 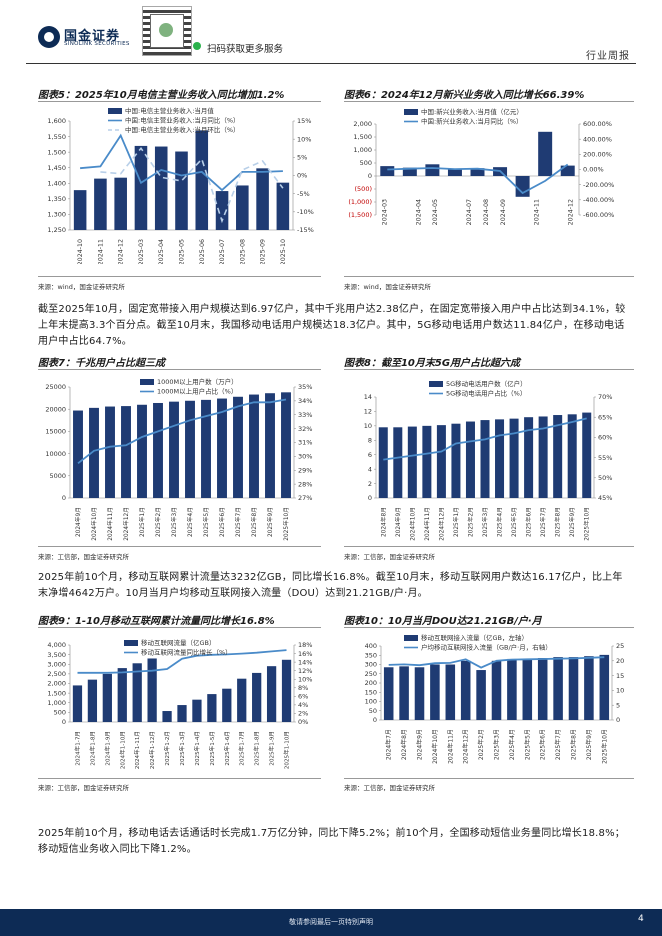 What do you see at coordinates (618, 720) in the screenshot?
I see `y-tick-label-right: 0` at bounding box center [618, 720].